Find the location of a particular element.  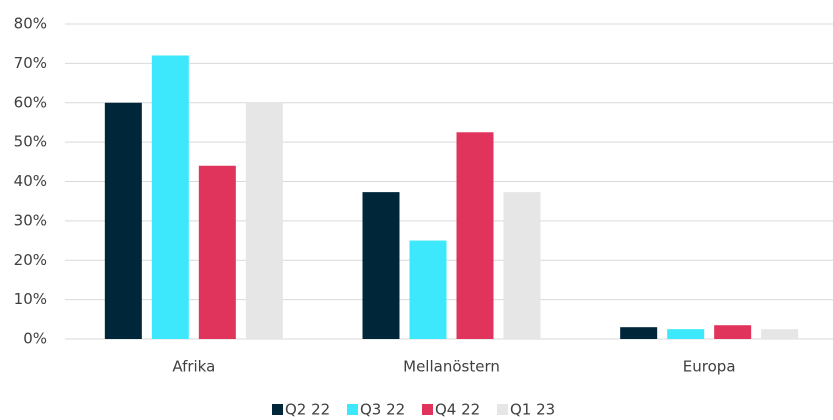

y-tick-label: 30% is located at coordinates (30, 220).